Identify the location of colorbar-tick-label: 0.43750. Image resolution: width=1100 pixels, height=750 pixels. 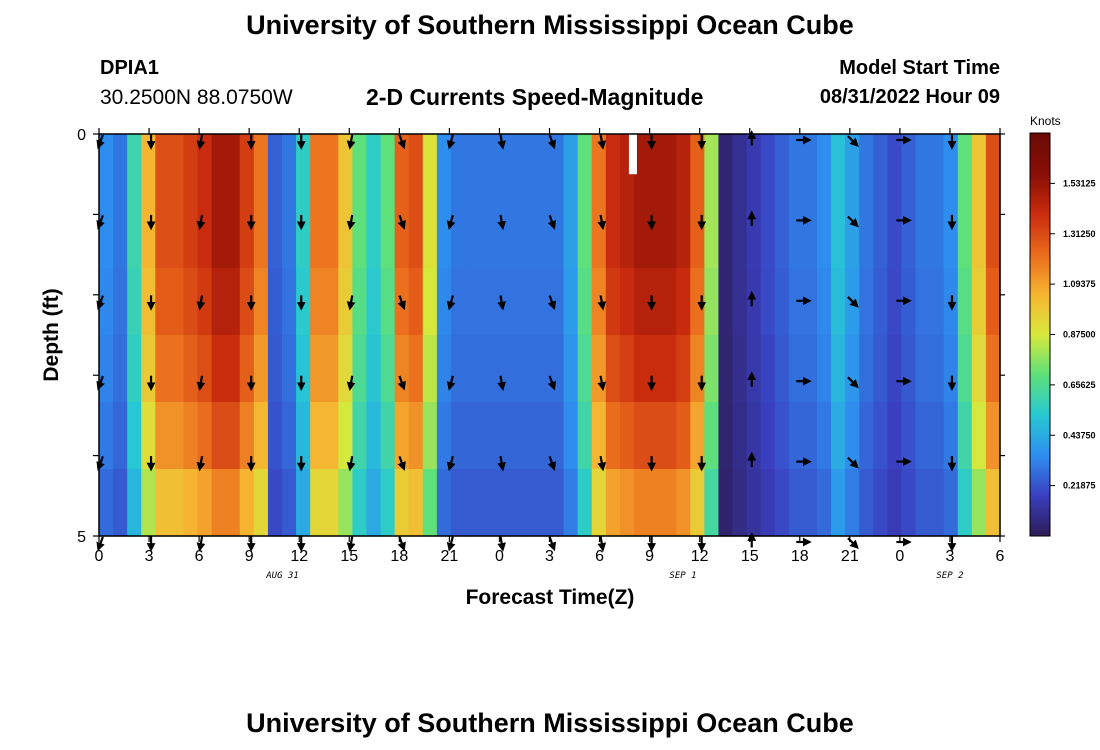
(1079, 435).